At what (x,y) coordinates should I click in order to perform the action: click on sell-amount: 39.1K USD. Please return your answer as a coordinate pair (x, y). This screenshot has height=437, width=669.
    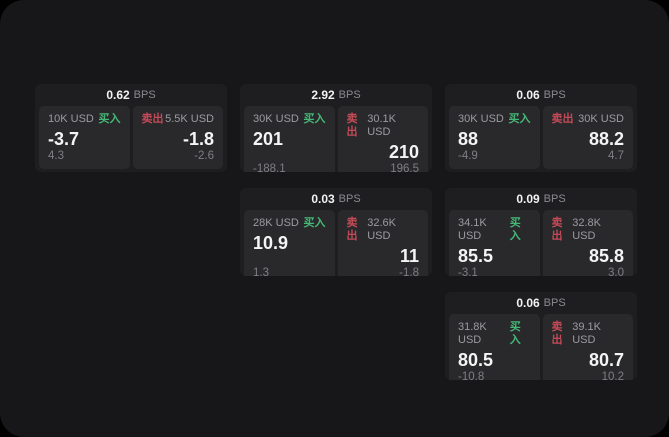
    Looking at the image, I should click on (586, 333).